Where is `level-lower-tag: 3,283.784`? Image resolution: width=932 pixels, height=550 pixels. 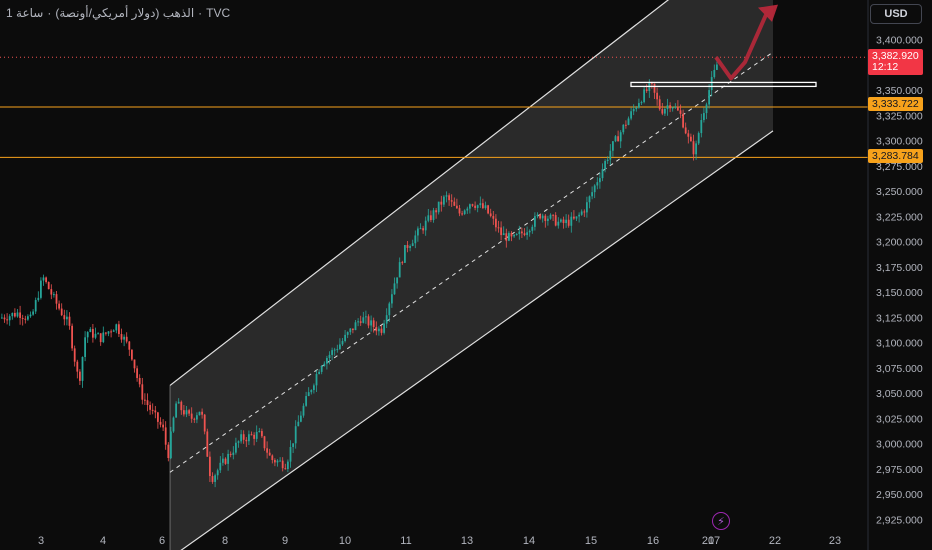 level-lower-tag: 3,283.784 is located at coordinates (895, 156).